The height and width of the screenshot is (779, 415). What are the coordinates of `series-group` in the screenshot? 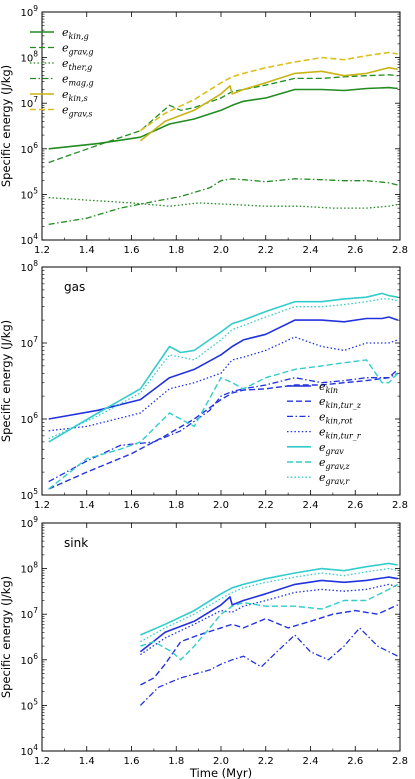 It's located at (269, 634).